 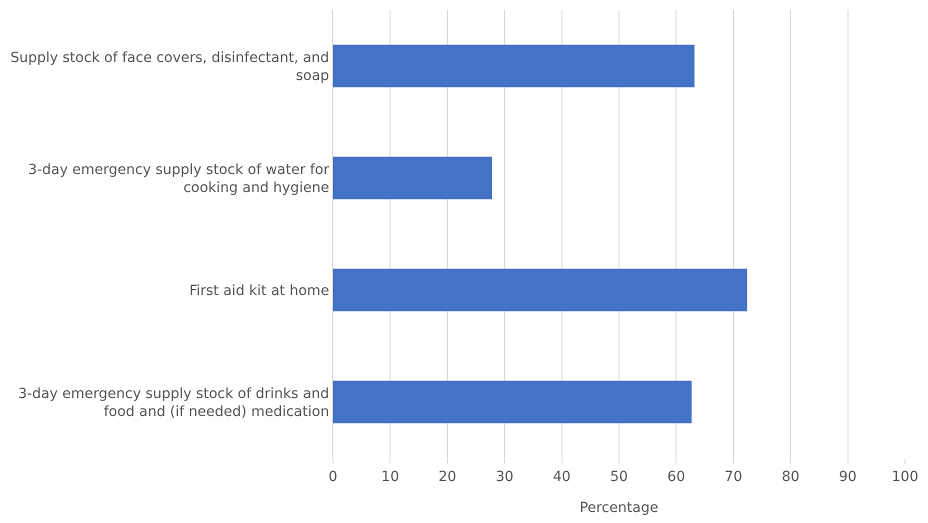 I want to click on x-tick-label: 100, so click(x=905, y=476).